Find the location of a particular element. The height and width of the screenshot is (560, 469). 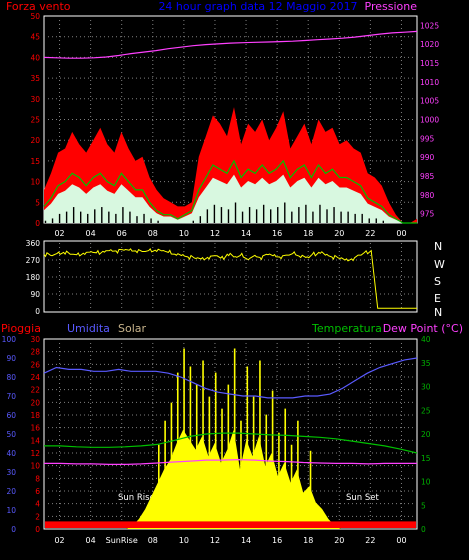

direction-n-top: N is located at coordinates (438, 246).